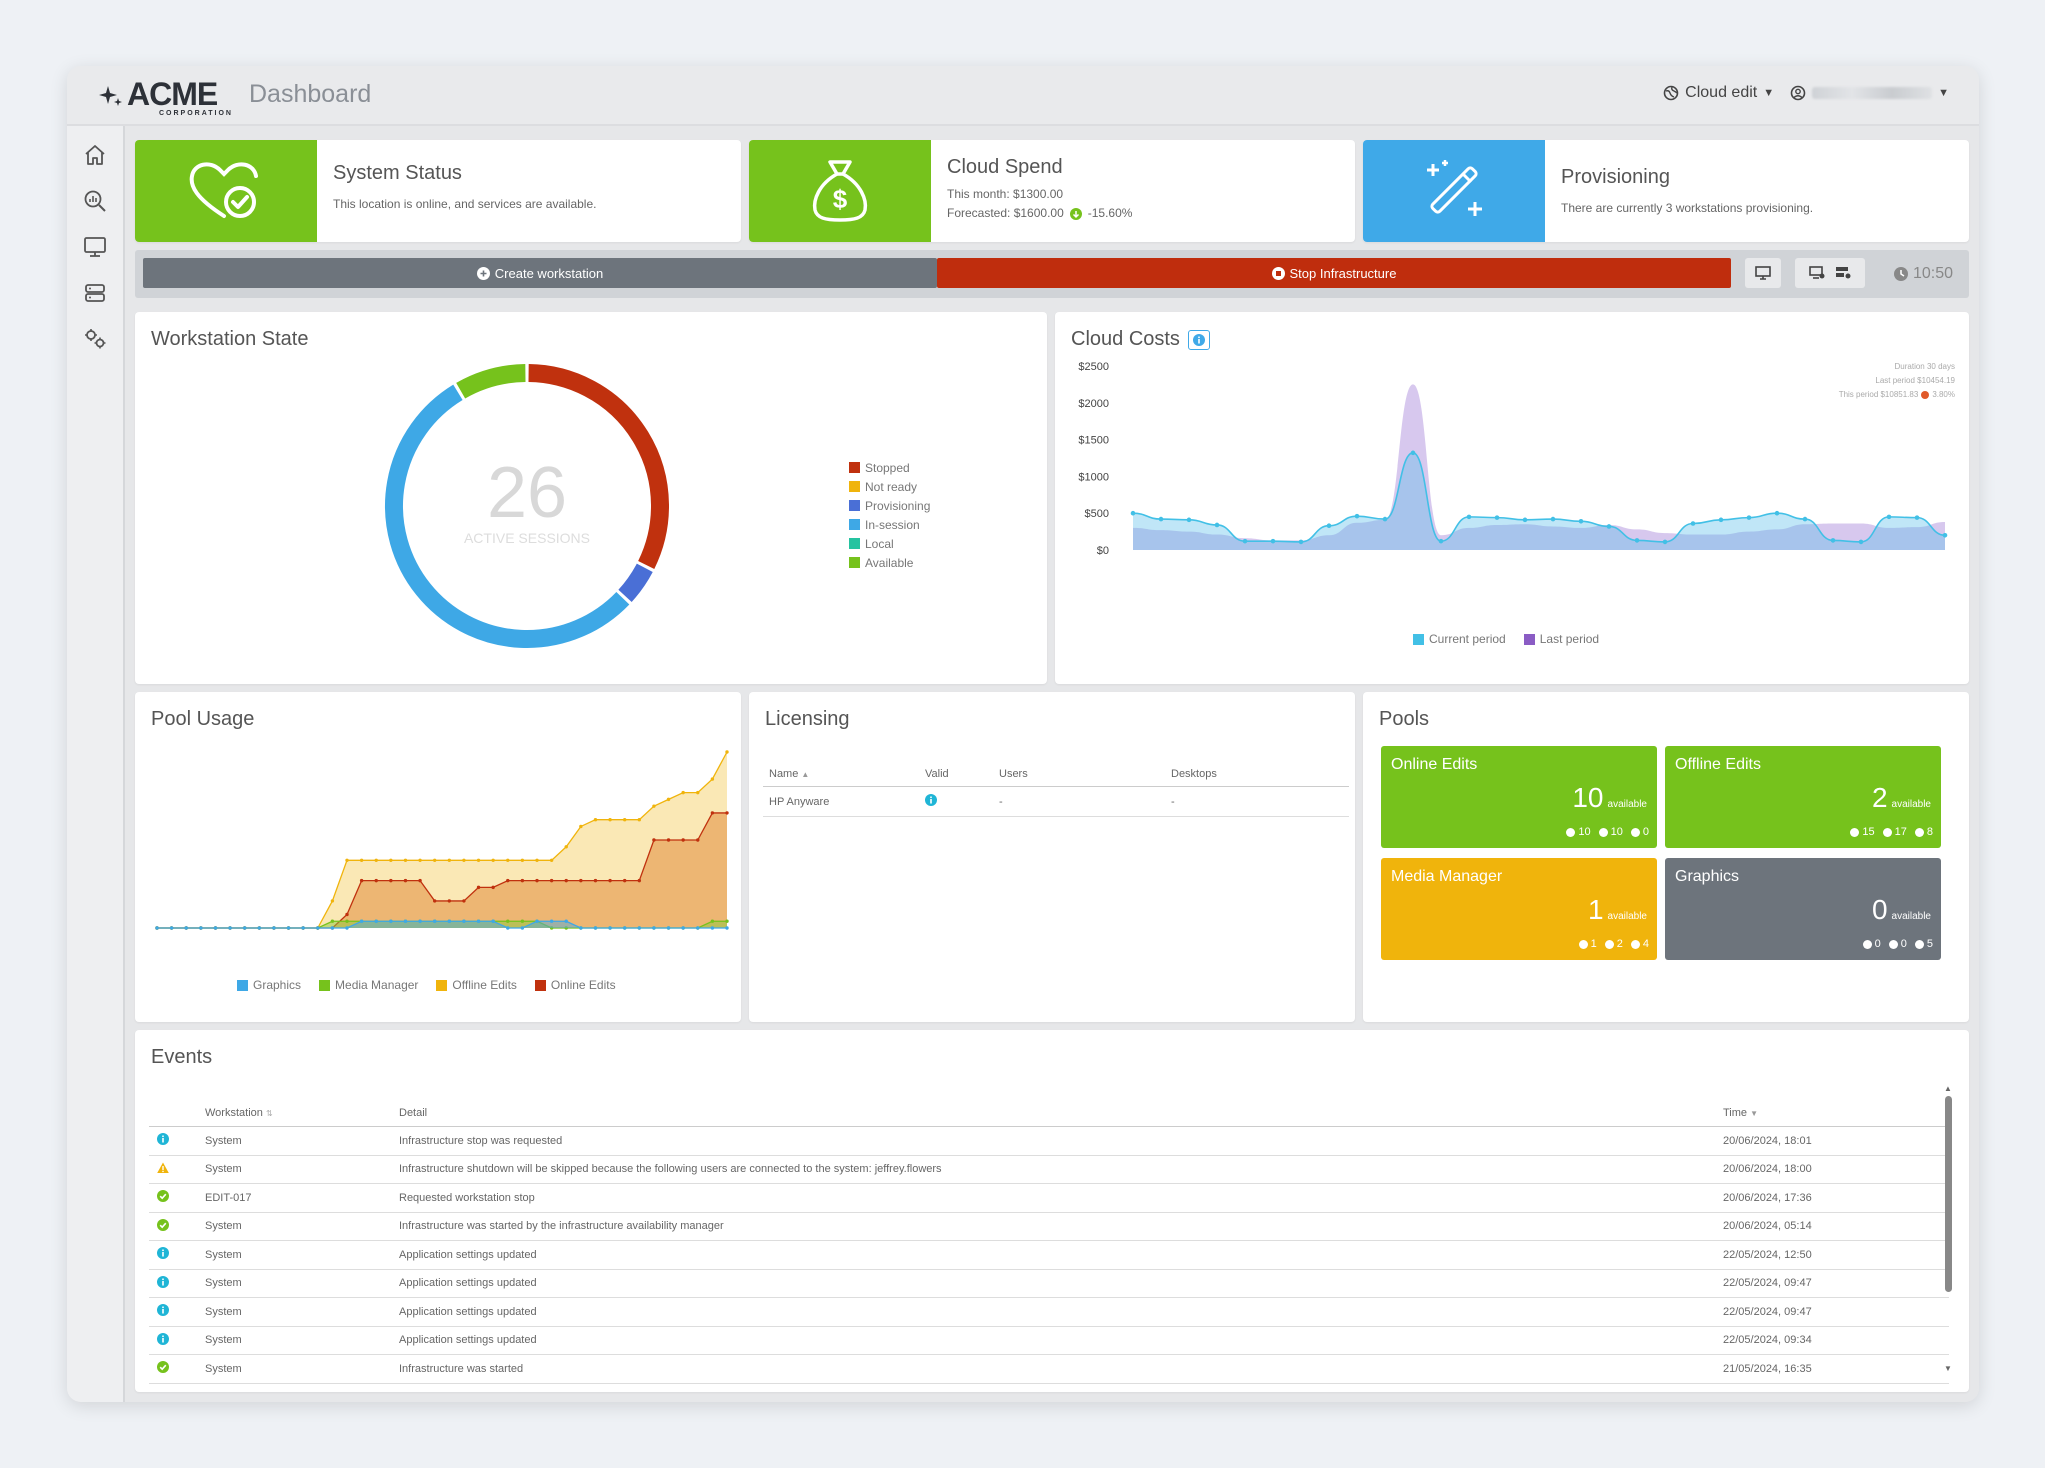  I want to click on donut-slice-provisioning, so click(635, 582).